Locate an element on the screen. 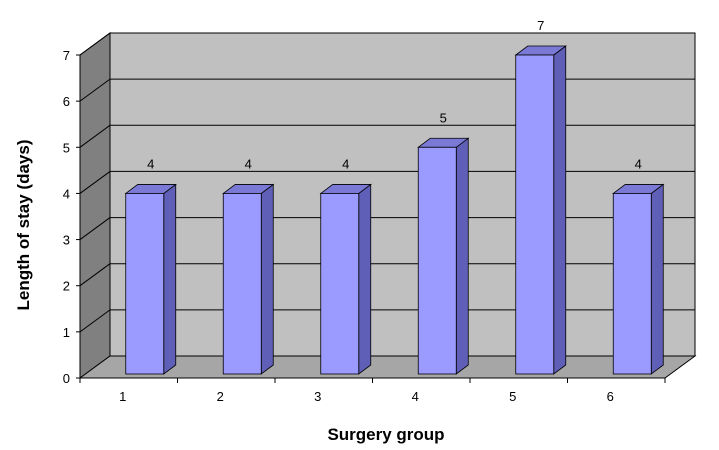 This screenshot has width=719, height=450. y-tick-label: 4 is located at coordinates (66, 193).